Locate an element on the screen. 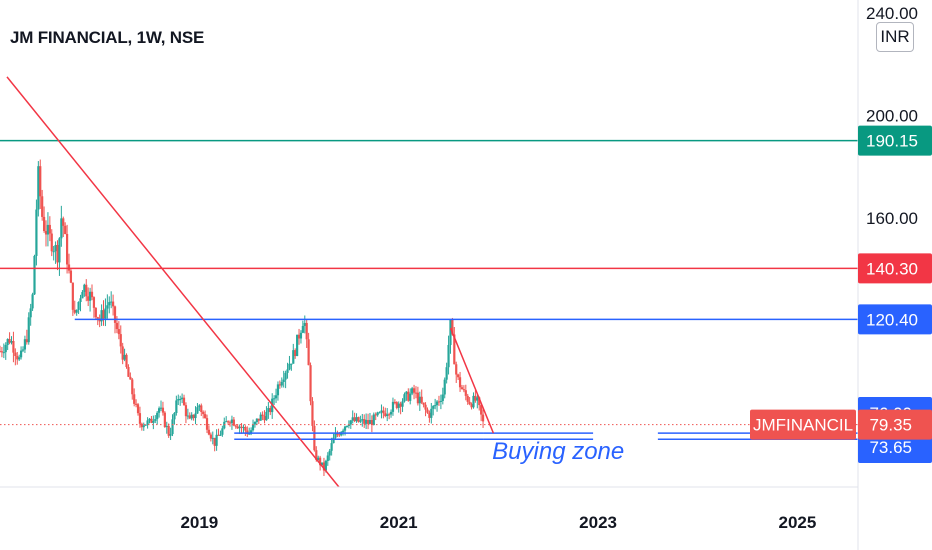 This screenshot has width=932, height=550. last-price-badge: JMFINANCIL 79.35 is located at coordinates (841, 424).